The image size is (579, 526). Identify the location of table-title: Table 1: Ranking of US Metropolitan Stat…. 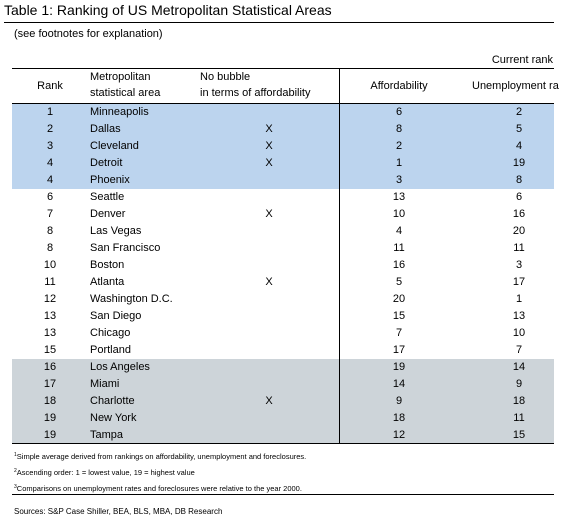
(168, 10).